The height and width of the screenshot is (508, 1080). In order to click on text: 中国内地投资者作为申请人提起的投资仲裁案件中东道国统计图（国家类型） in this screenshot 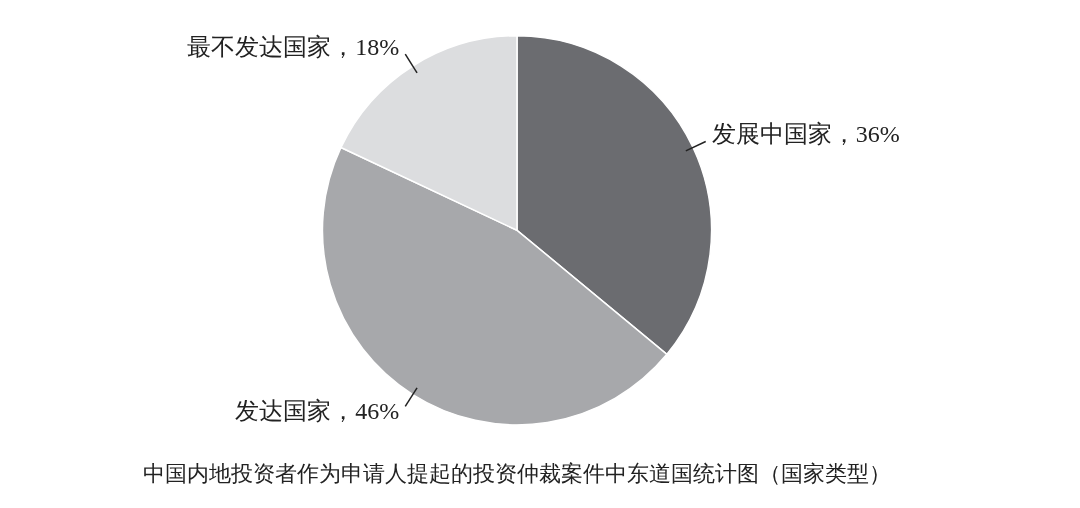, I will do `click(517, 473)`.